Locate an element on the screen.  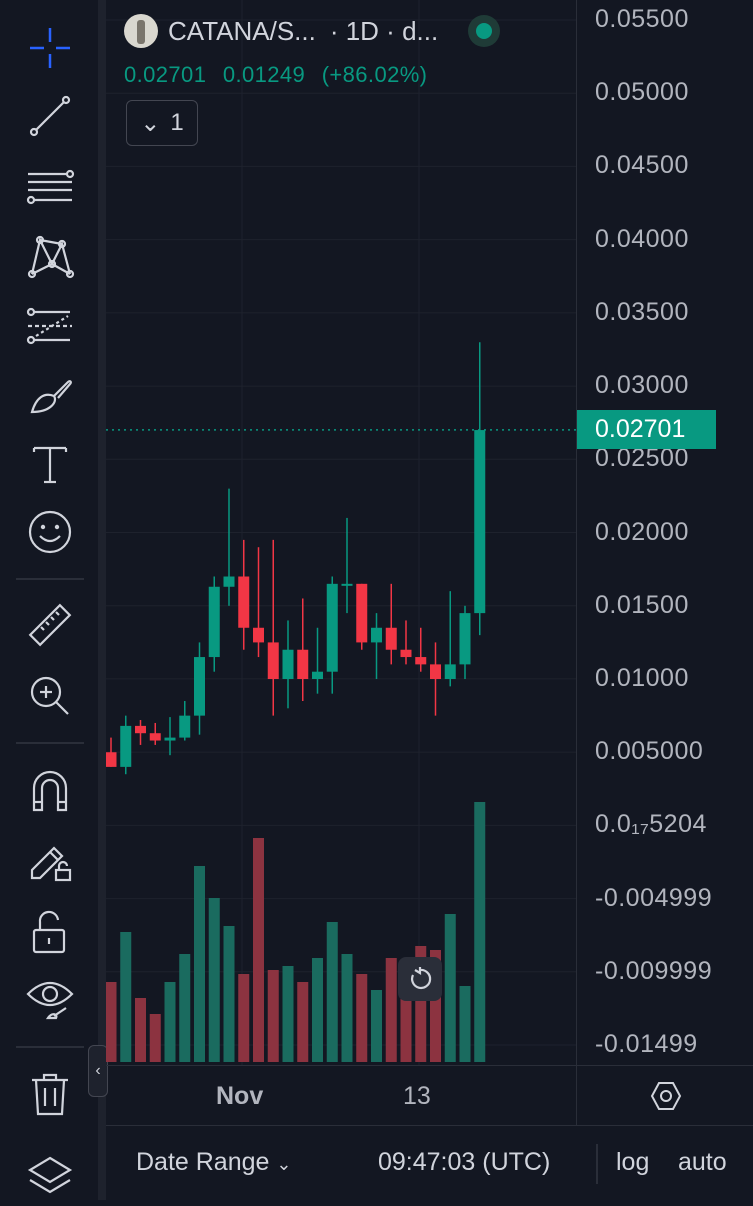
reset-chart-button is located at coordinates (420, 979).